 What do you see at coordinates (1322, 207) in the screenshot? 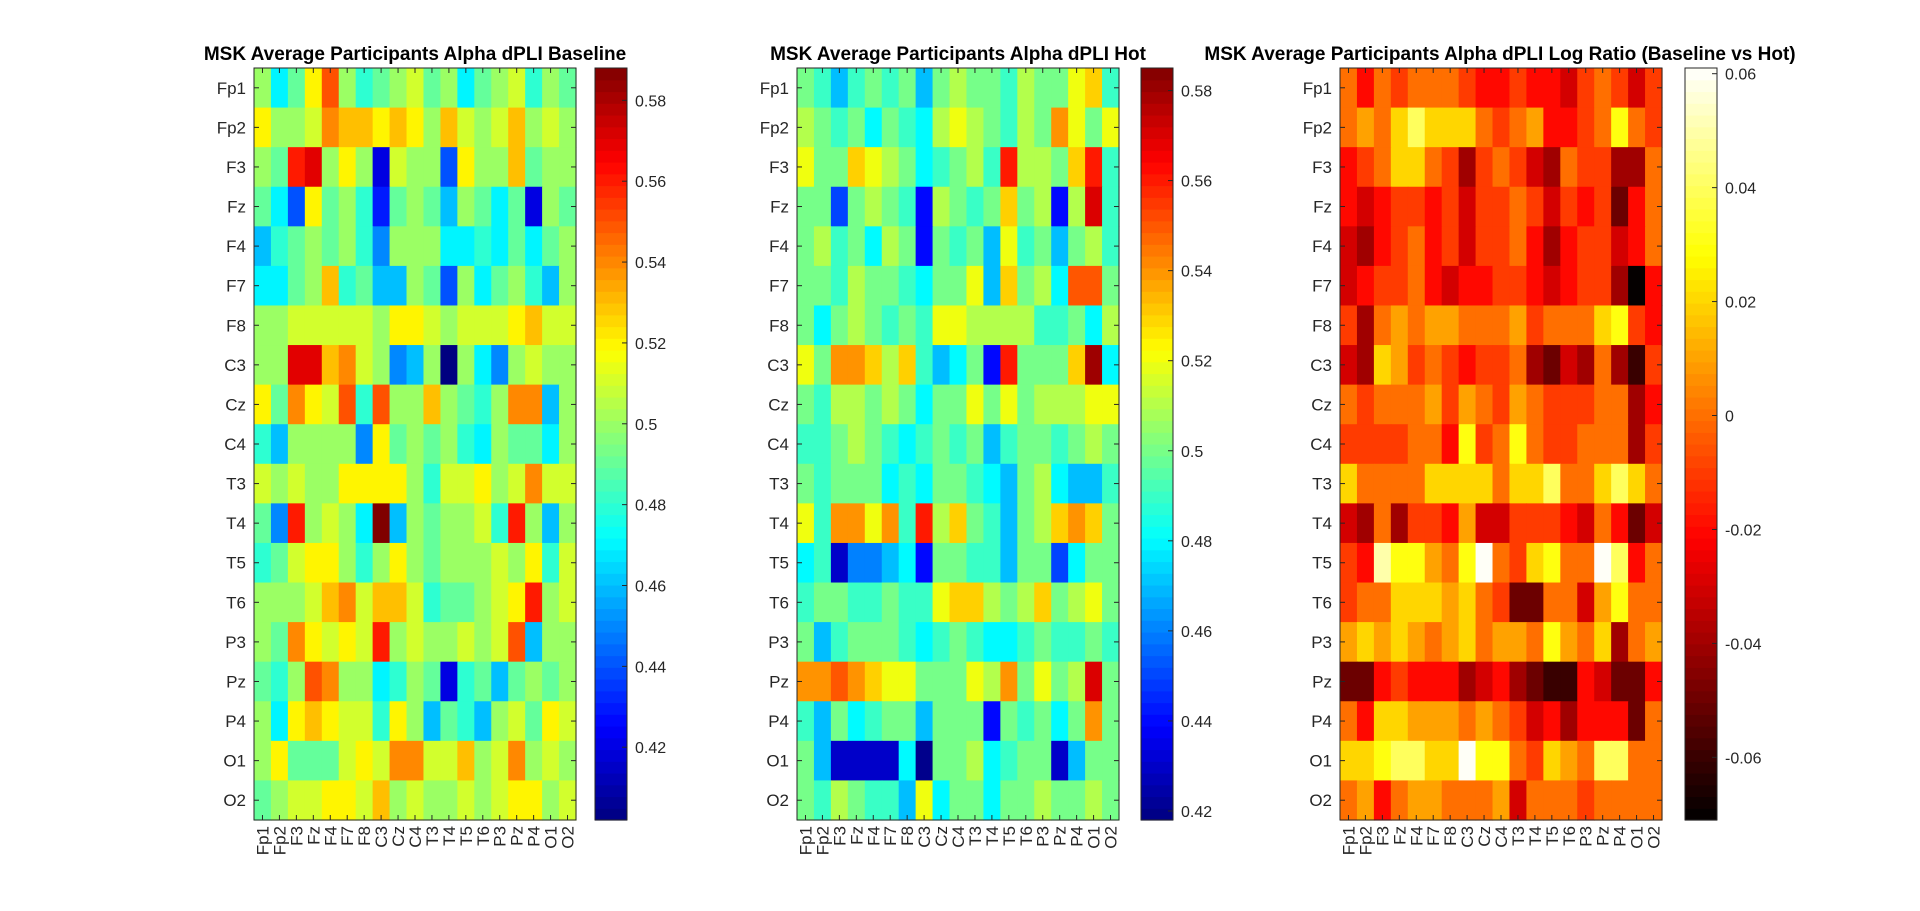
I see `y-tick-label: Fz` at bounding box center [1322, 207].